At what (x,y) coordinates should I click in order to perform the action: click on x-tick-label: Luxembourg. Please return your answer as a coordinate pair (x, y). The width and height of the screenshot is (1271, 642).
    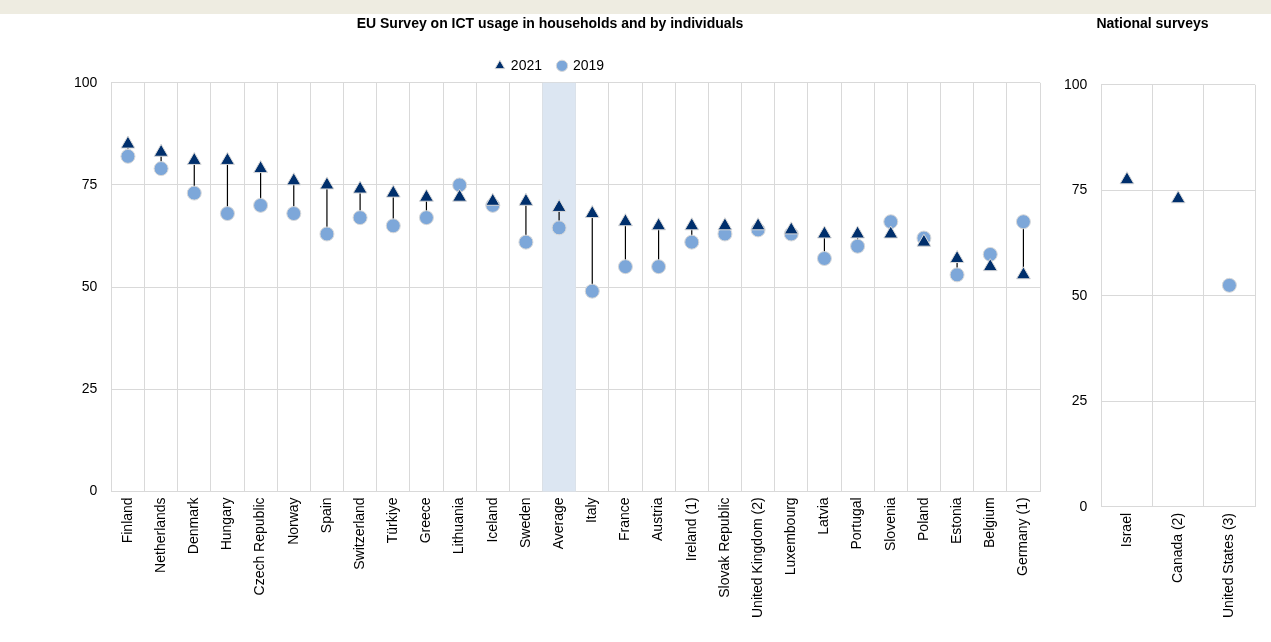
    Looking at the image, I should click on (790, 536).